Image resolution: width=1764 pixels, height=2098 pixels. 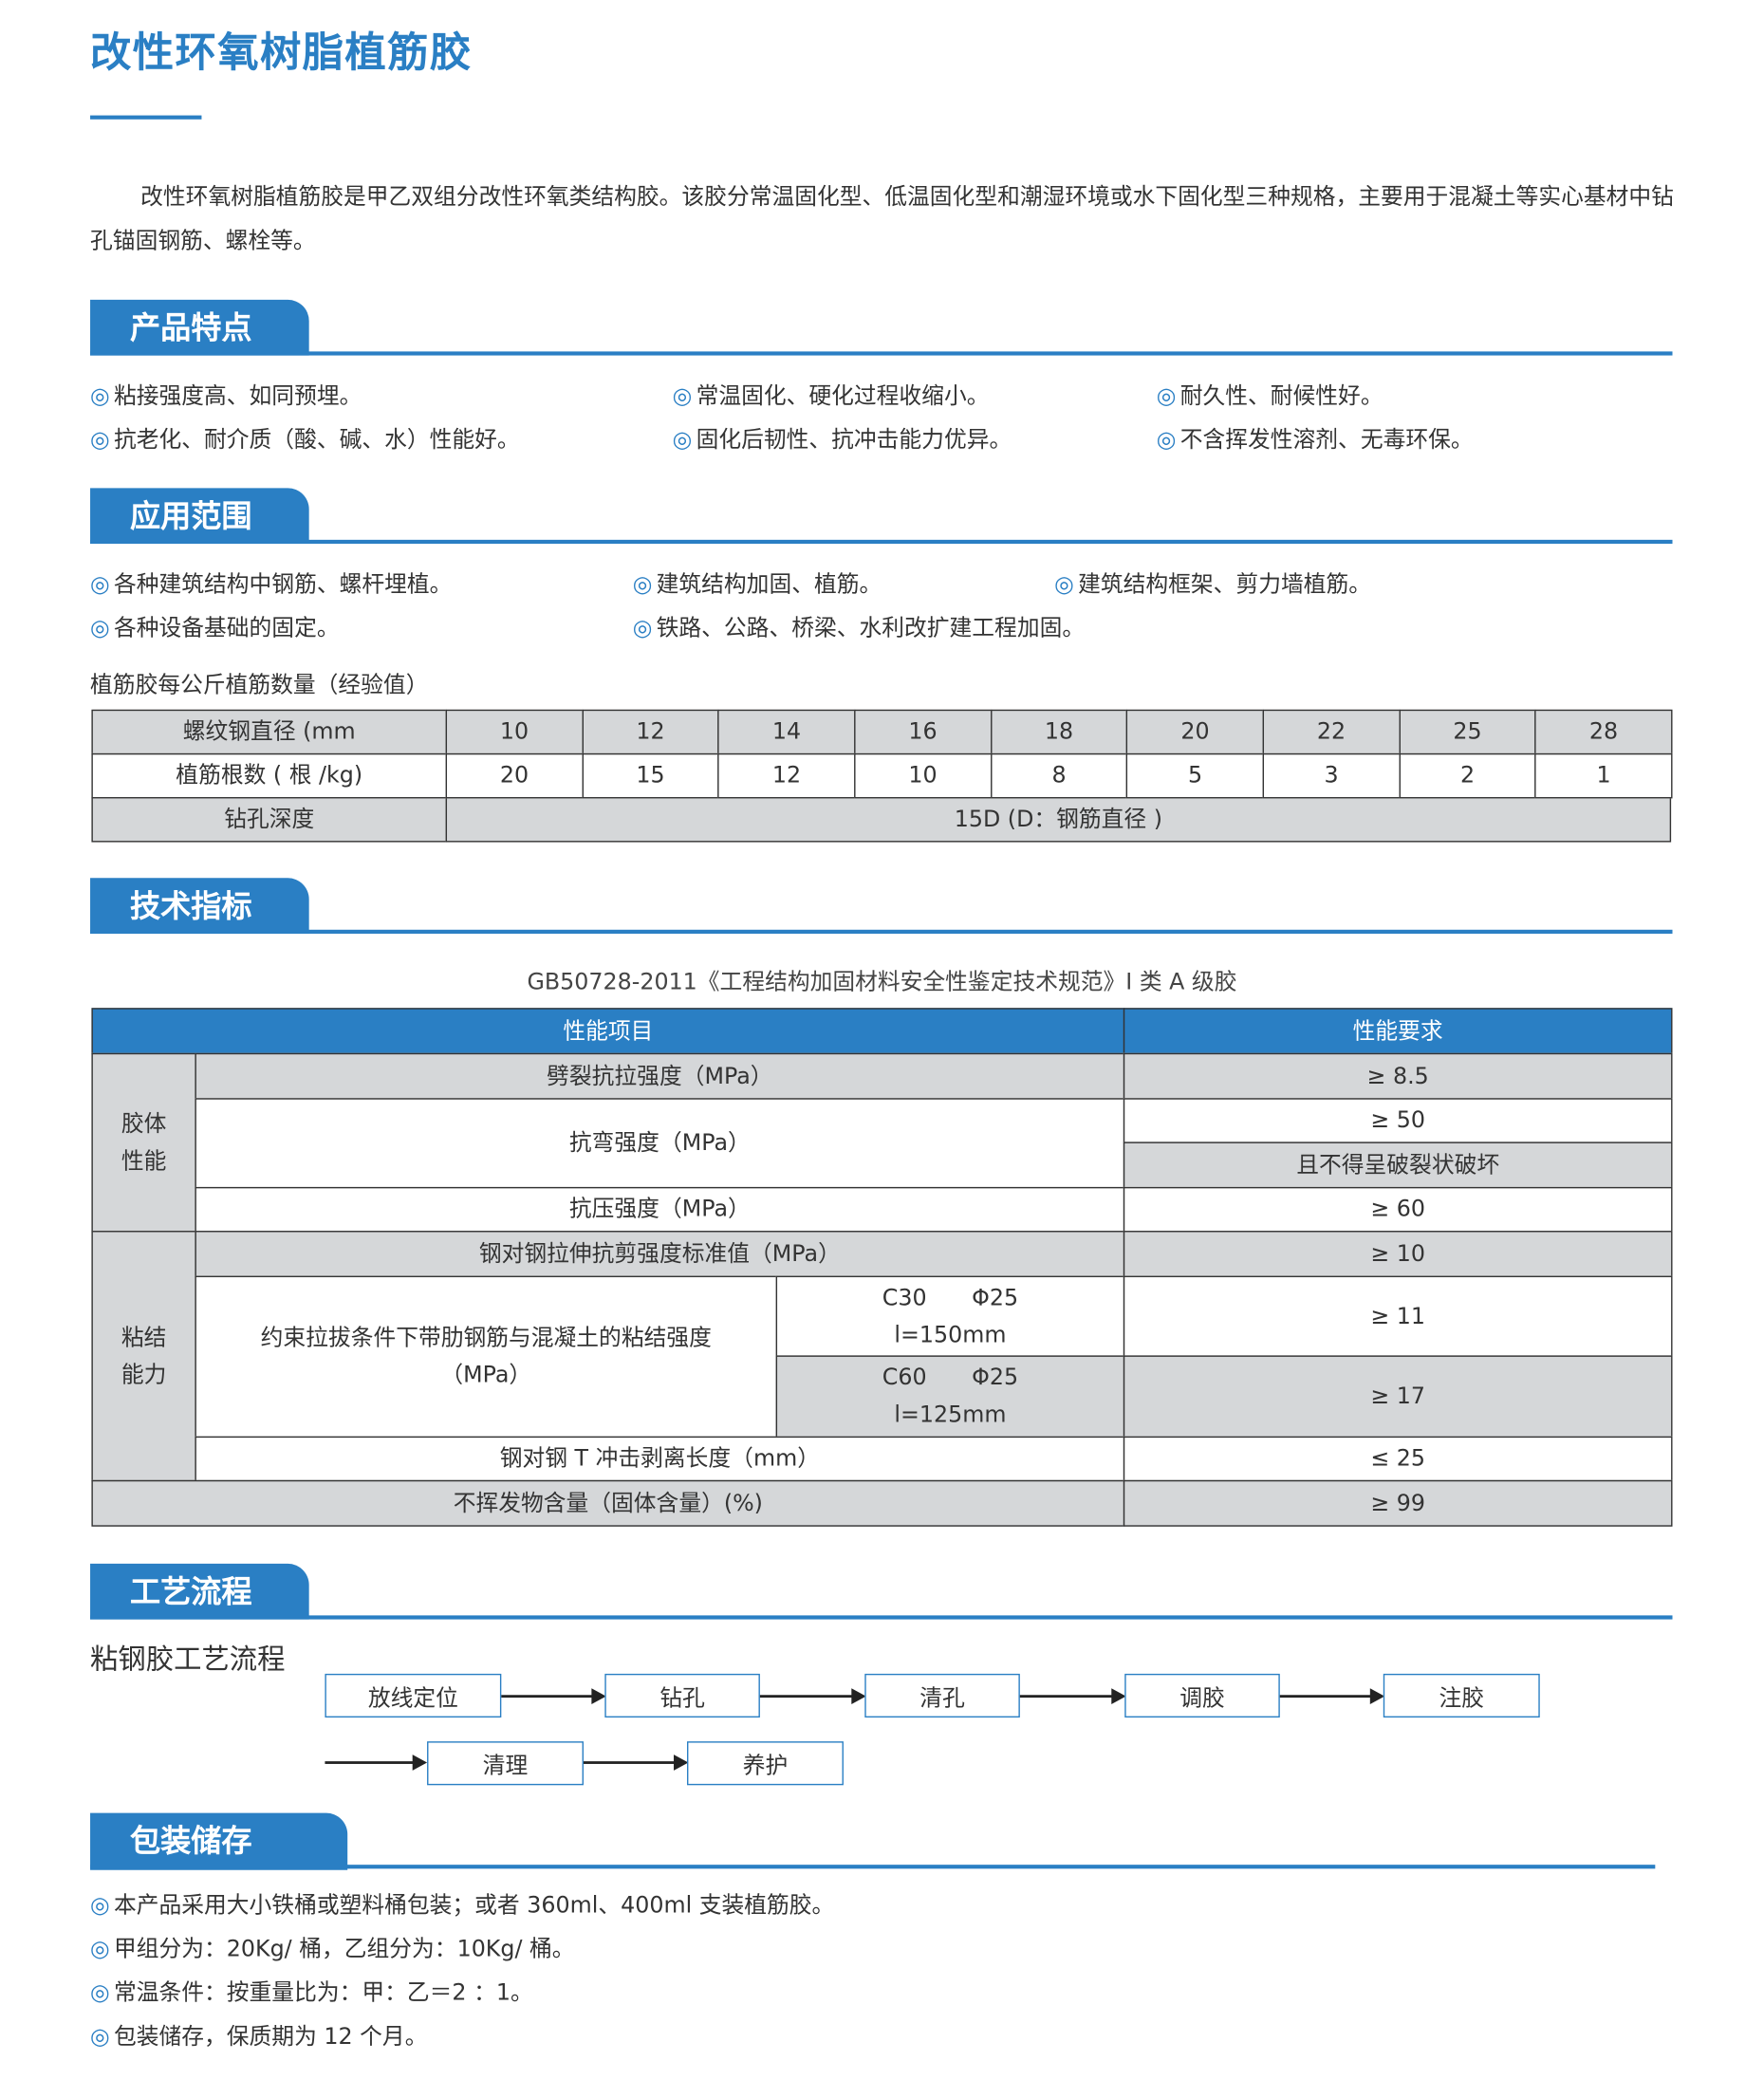 I want to click on diameter-cell: 28, so click(x=1603, y=732).